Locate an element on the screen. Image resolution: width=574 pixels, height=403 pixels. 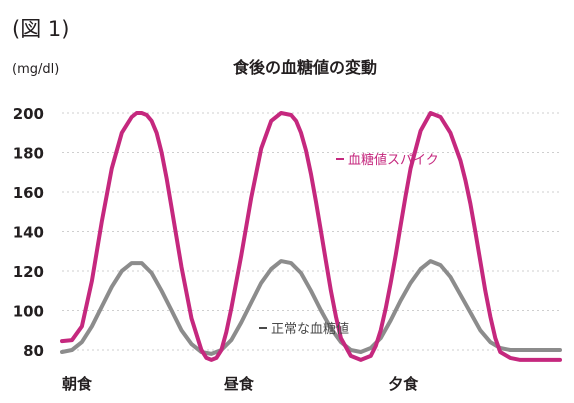
x-meal-label: 朝食 is located at coordinates (77, 384).